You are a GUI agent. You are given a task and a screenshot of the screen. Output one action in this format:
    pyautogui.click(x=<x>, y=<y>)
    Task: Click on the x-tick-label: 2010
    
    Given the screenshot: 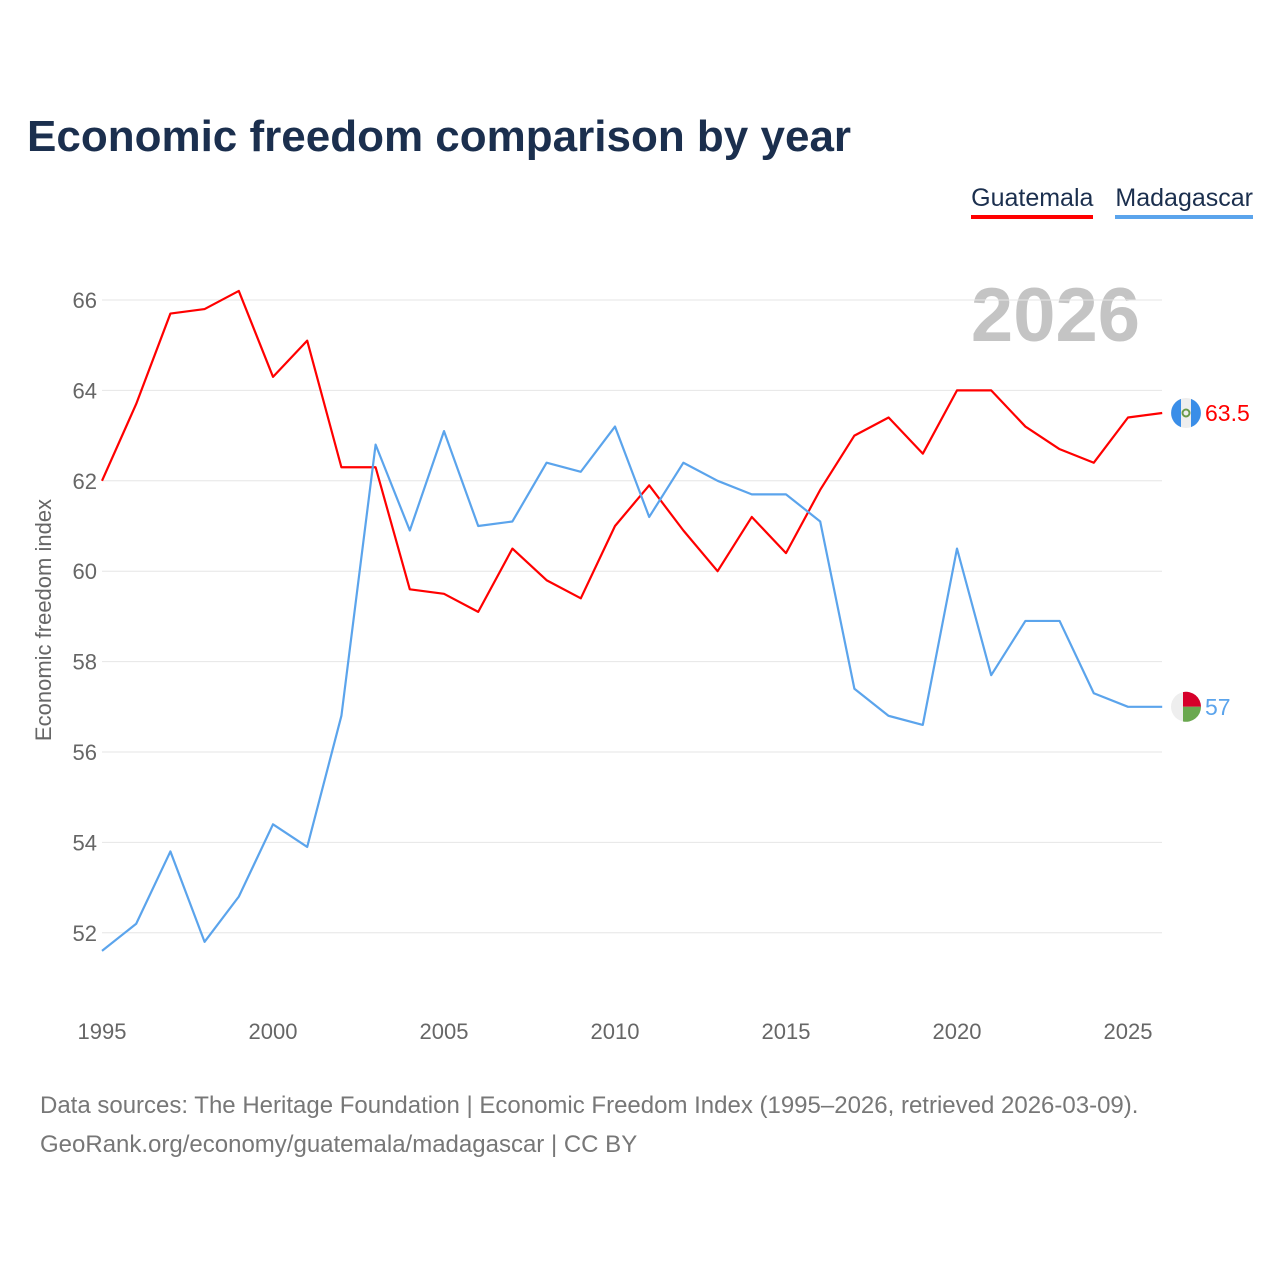 What is the action you would take?
    pyautogui.click(x=615, y=1031)
    